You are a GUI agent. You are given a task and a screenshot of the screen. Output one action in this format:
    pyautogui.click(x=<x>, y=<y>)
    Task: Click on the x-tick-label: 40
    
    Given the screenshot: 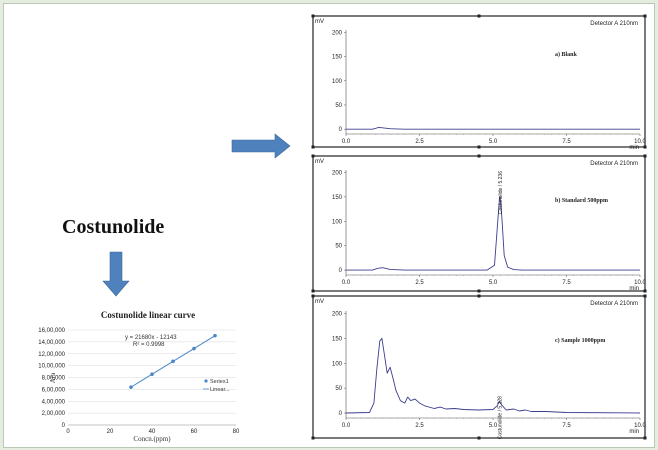 What is the action you would take?
    pyautogui.click(x=152, y=432)
    